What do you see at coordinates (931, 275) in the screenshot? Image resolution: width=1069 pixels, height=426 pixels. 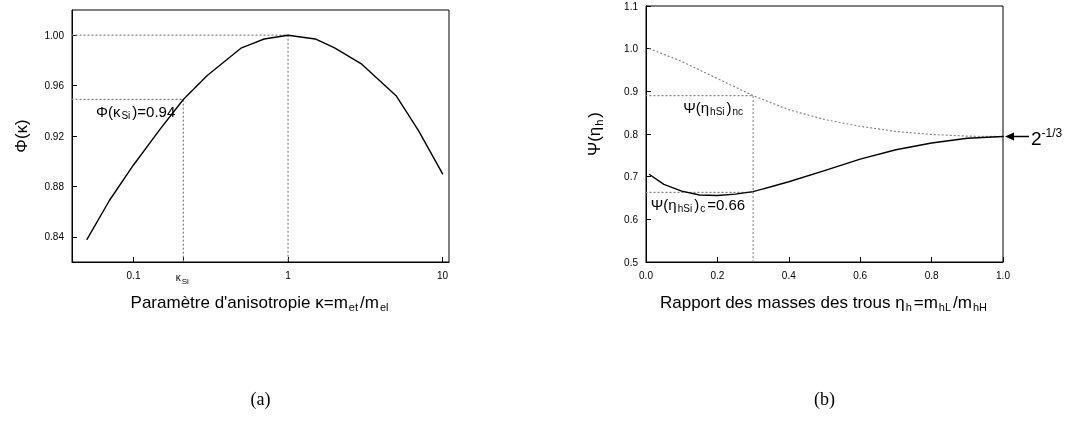 I see `x-tick-label: 0.8` at bounding box center [931, 275].